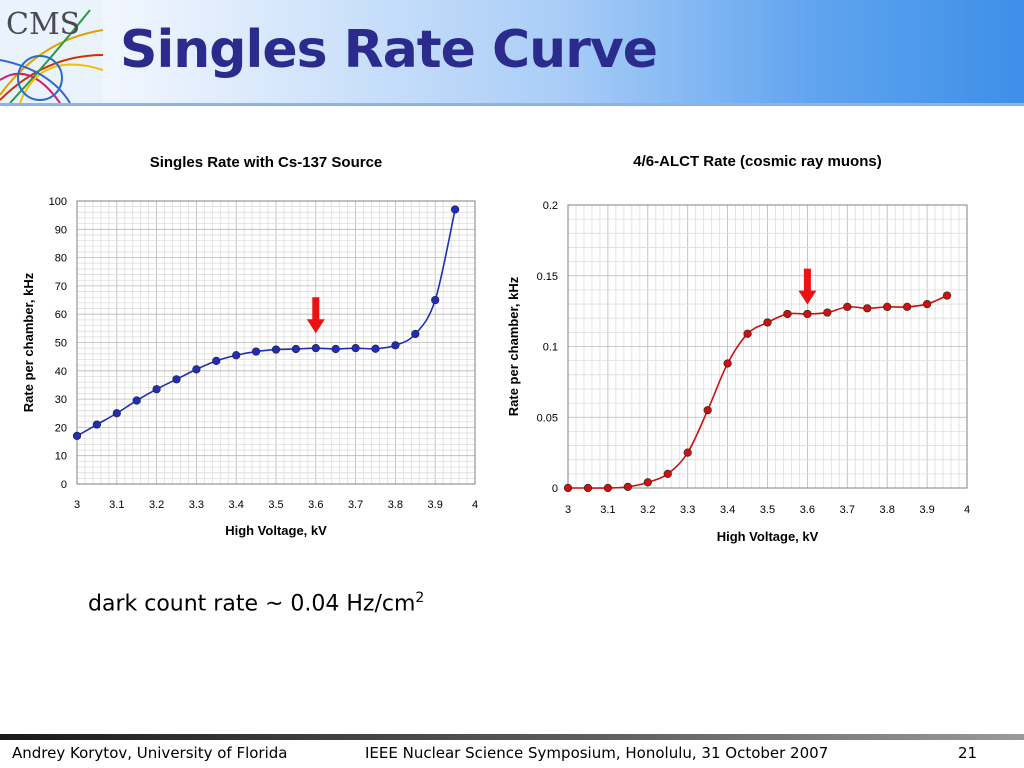 Image resolution: width=1024 pixels, height=768 pixels. What do you see at coordinates (64, 485) in the screenshot?
I see `left-chart-y-tick-label: 0` at bounding box center [64, 485].